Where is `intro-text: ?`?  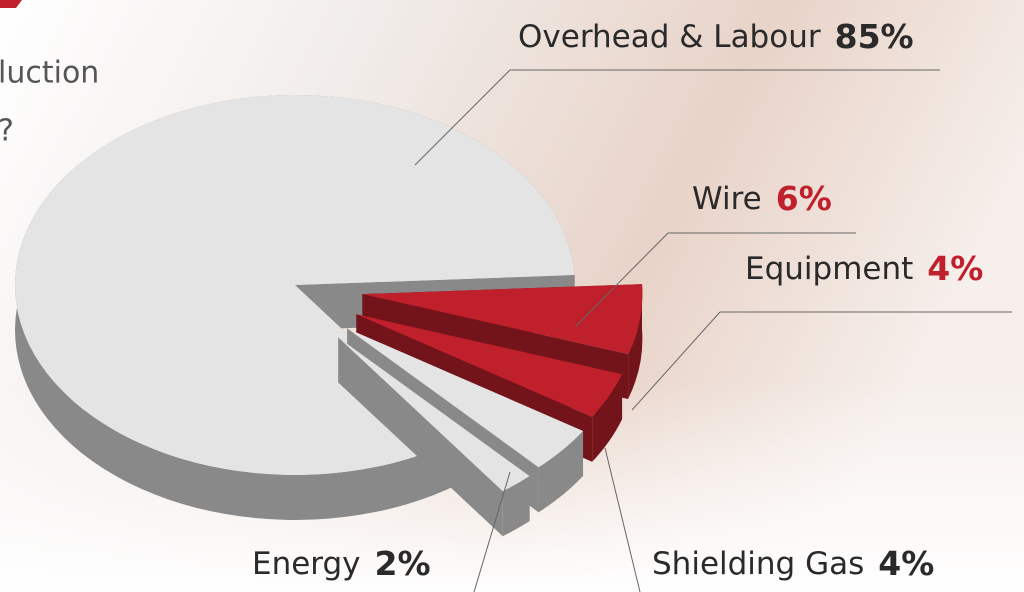 intro-text: ? is located at coordinates (7, 131).